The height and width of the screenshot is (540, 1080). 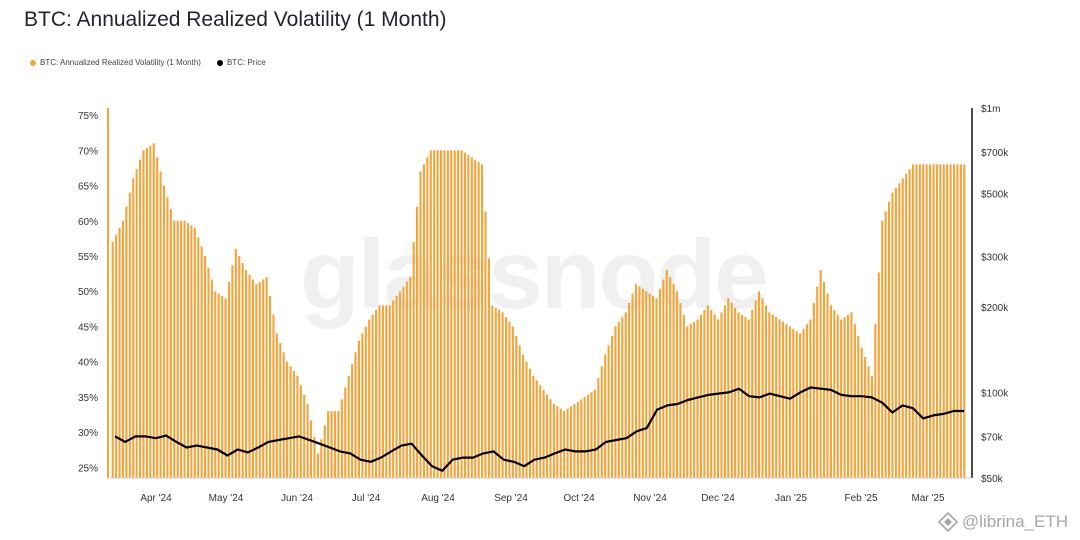 I want to click on legend-item-price: BTC: Price, so click(x=241, y=62).